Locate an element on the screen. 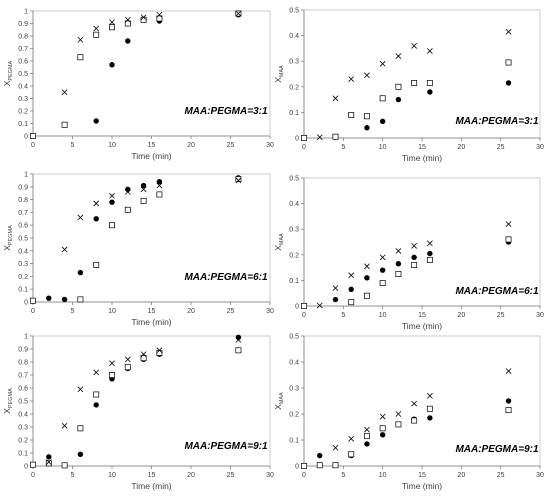  x-tick-label: 20 is located at coordinates (461, 475).